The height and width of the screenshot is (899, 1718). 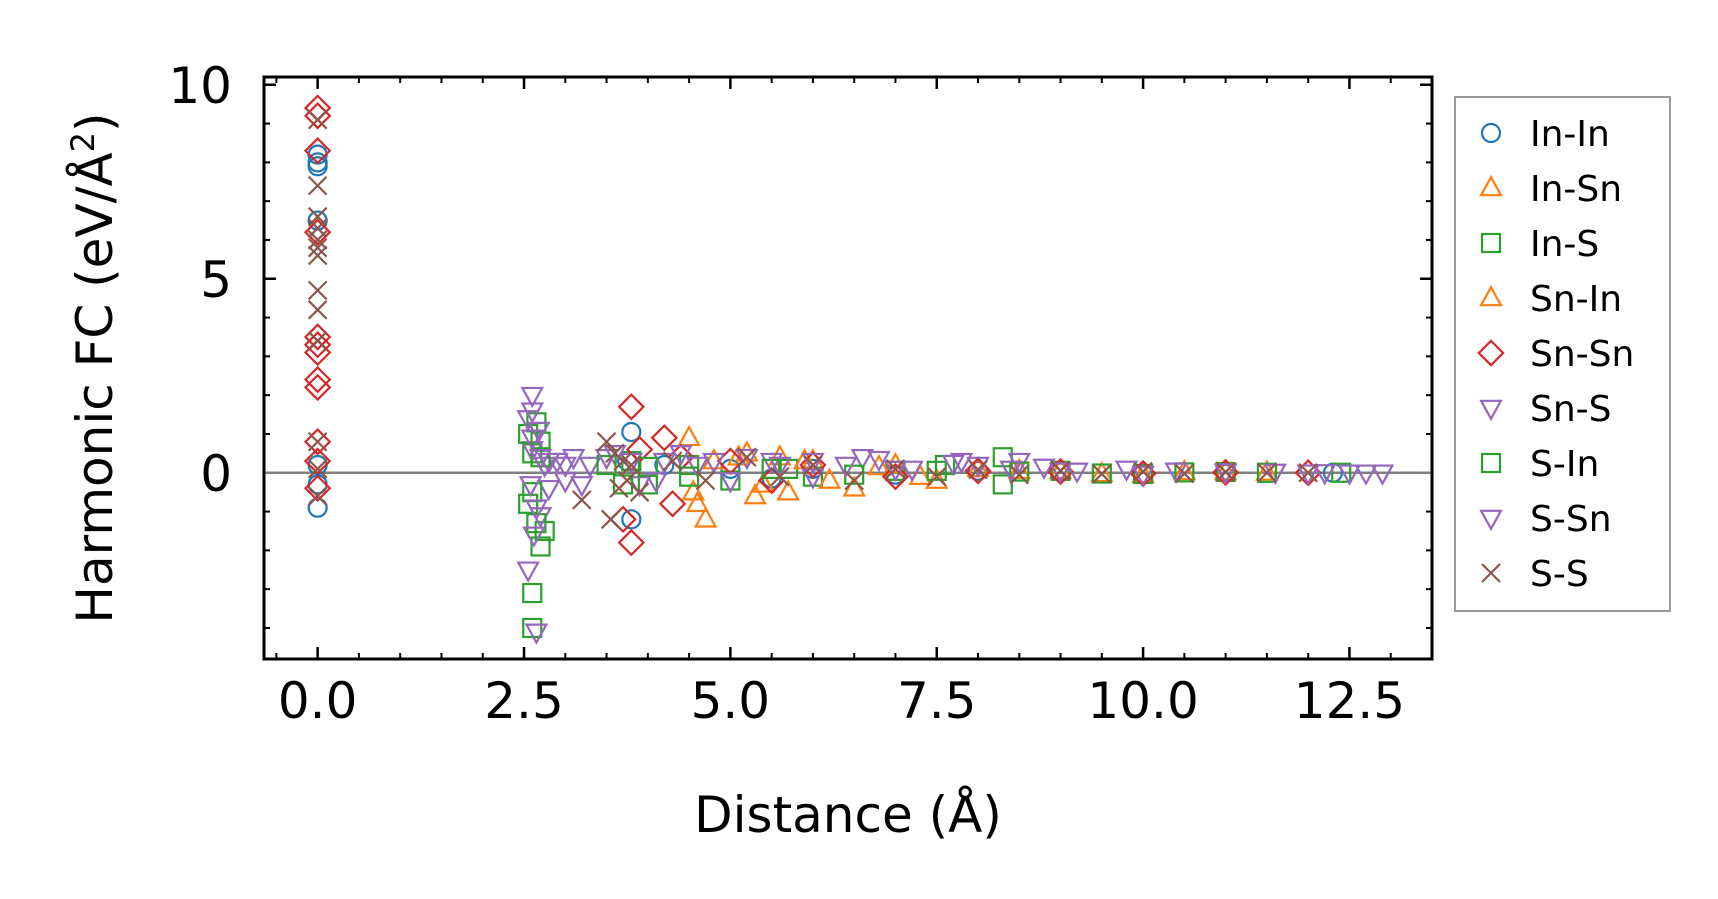 I want to click on y-axis-title-main: Harmonic FC (eV/Å, so click(x=95, y=387).